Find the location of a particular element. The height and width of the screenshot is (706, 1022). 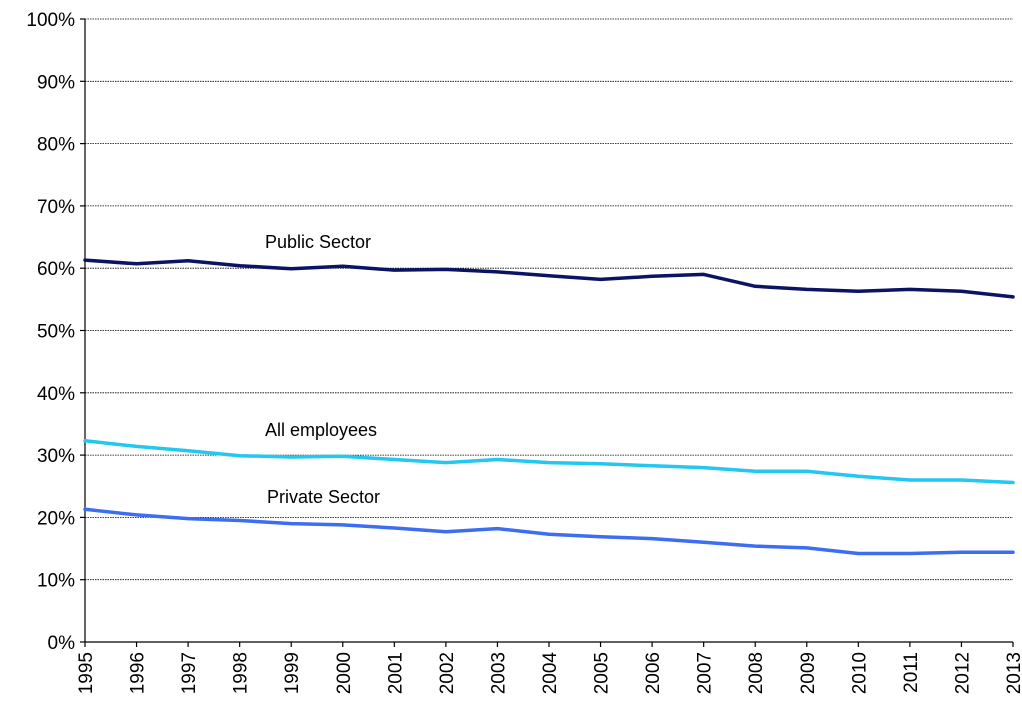

x-tick-label: 2001 is located at coordinates (395, 673).